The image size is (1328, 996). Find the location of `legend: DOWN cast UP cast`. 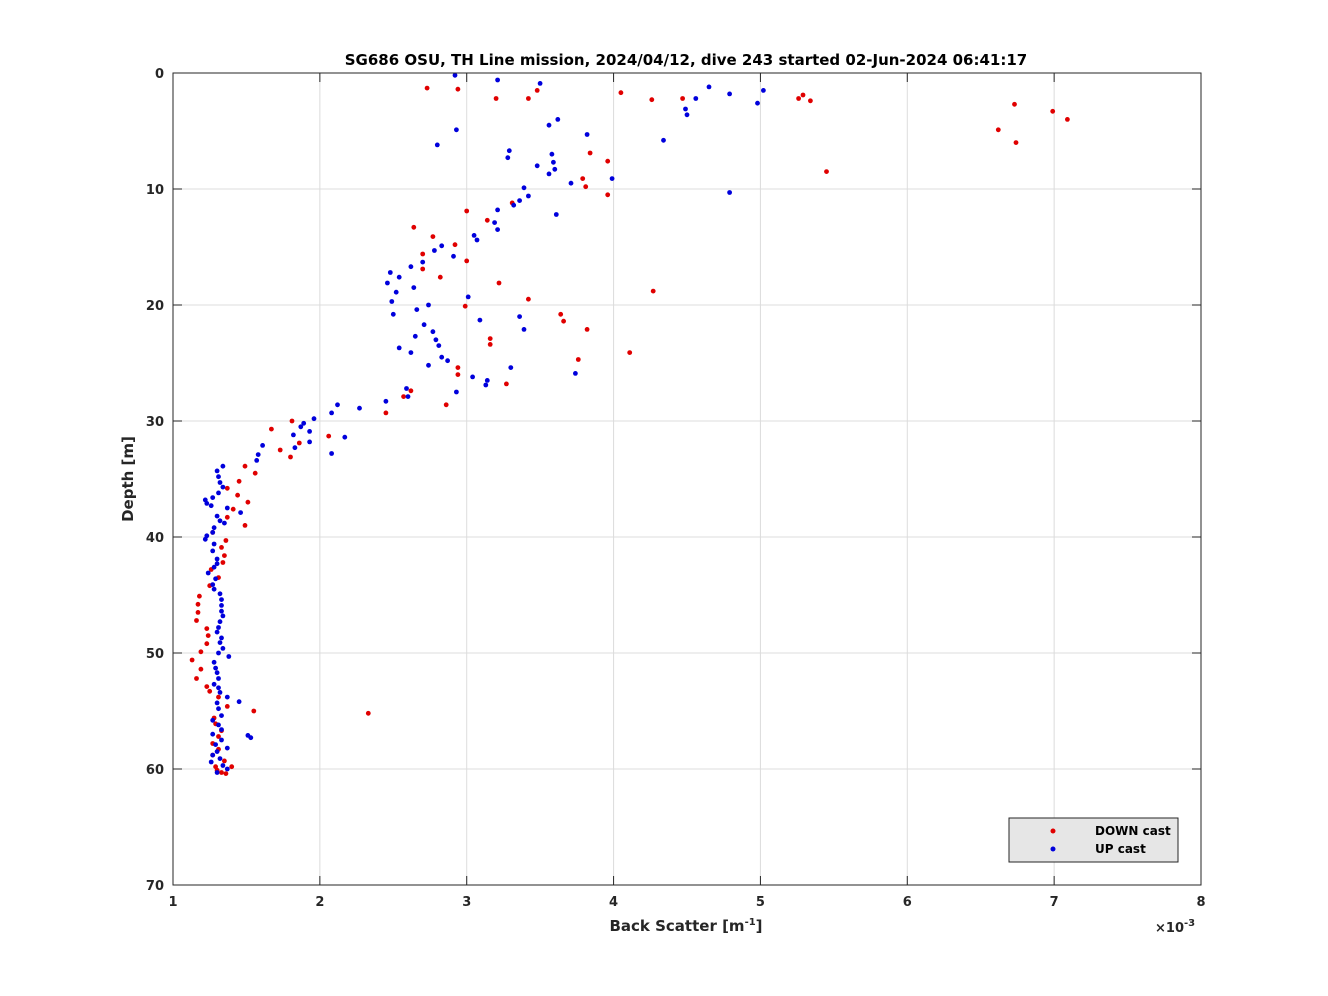

legend: DOWN cast UP cast is located at coordinates (1093, 840).